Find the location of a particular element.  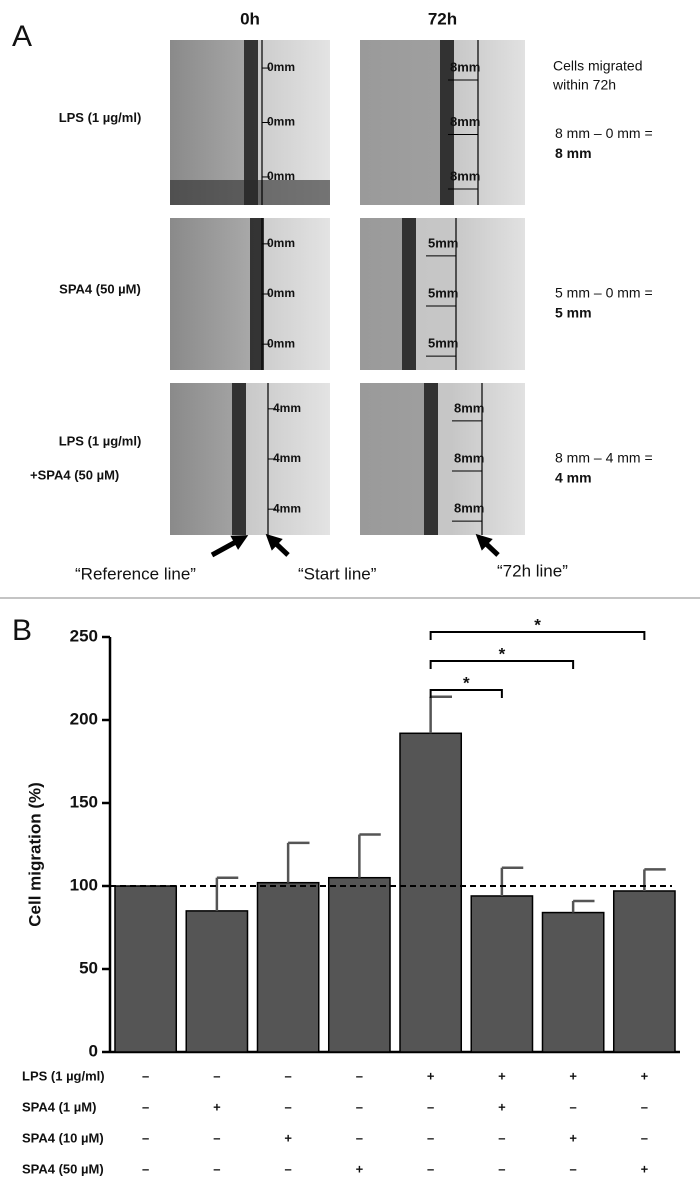

arrow-label: “Start line” is located at coordinates (337, 573).